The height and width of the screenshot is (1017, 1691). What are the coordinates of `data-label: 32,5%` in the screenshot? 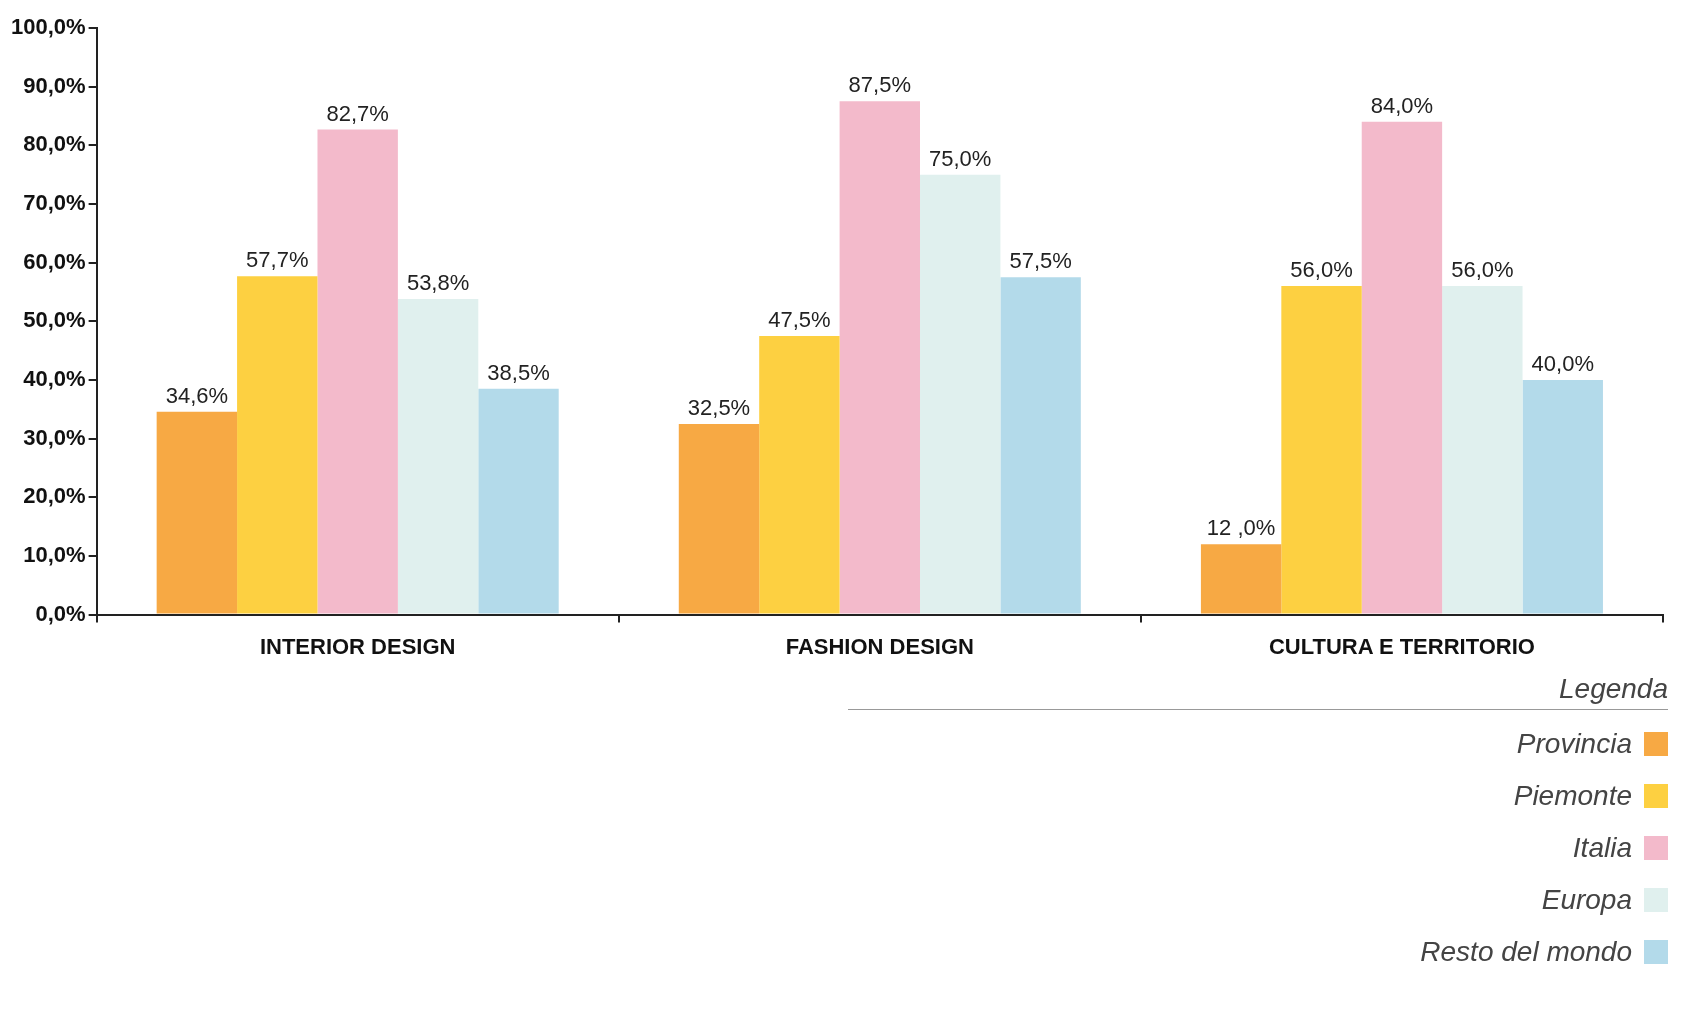 It's located at (719, 408).